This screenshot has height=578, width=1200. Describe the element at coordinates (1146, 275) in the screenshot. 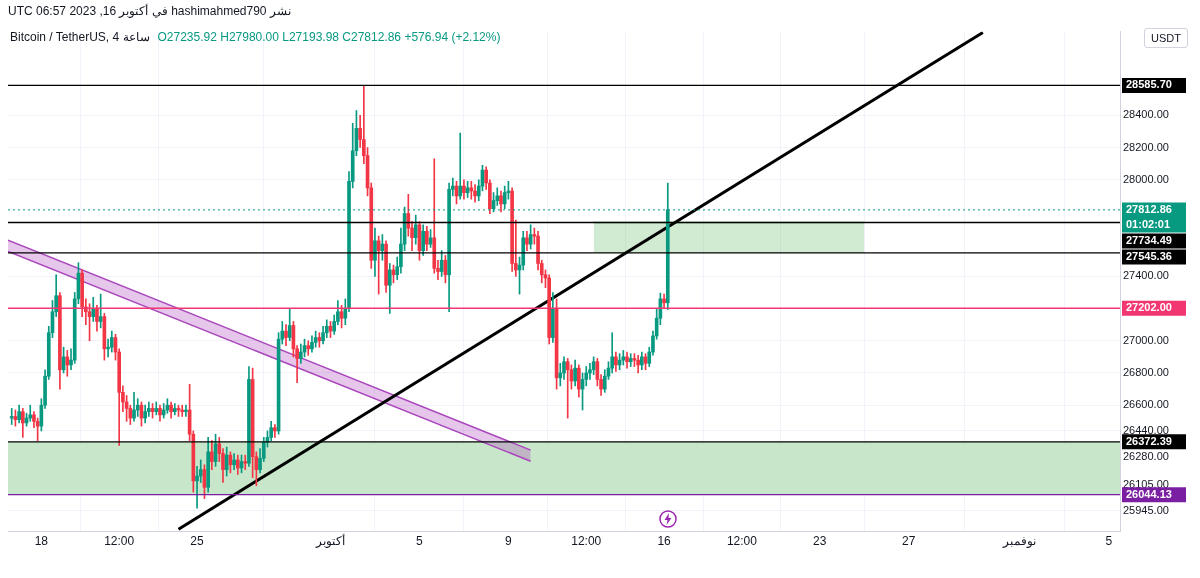

I see `y-tick-label: 27400.00` at that location.